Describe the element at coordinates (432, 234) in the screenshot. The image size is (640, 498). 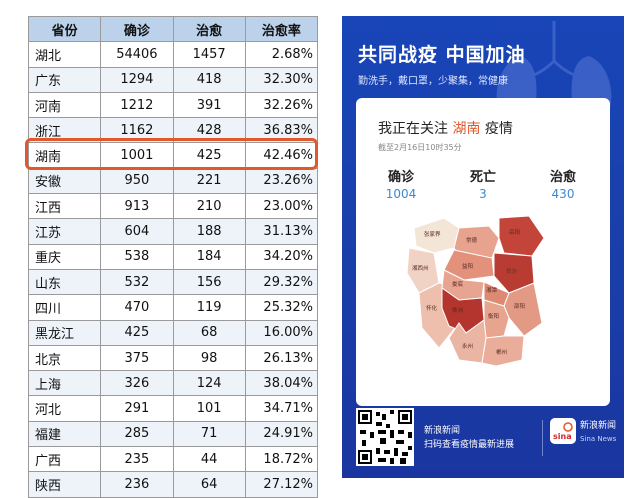
I see `map-label: 张家界` at that location.